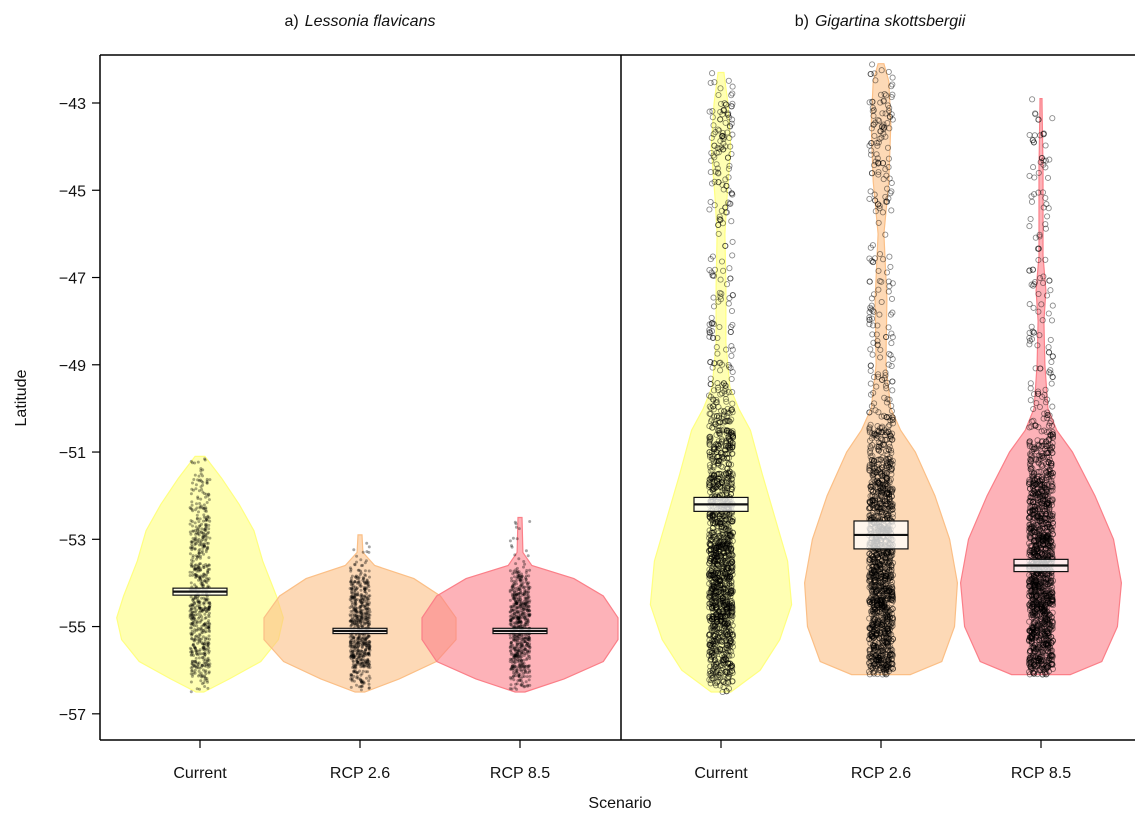 This screenshot has width=1135, height=820. Describe the element at coordinates (729, 268) in the screenshot. I see `panel-b-current-point` at that location.